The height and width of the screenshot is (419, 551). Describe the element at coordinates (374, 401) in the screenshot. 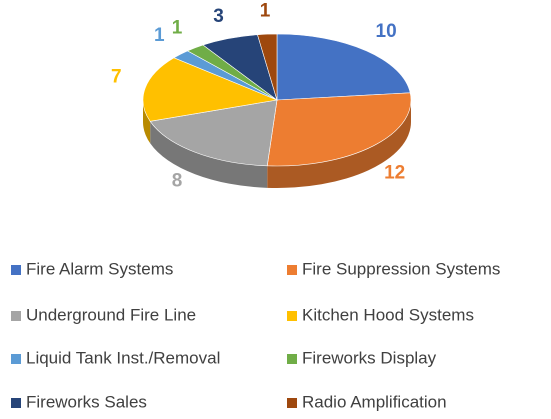

I see `legend-label: Radio Amplification` at that location.